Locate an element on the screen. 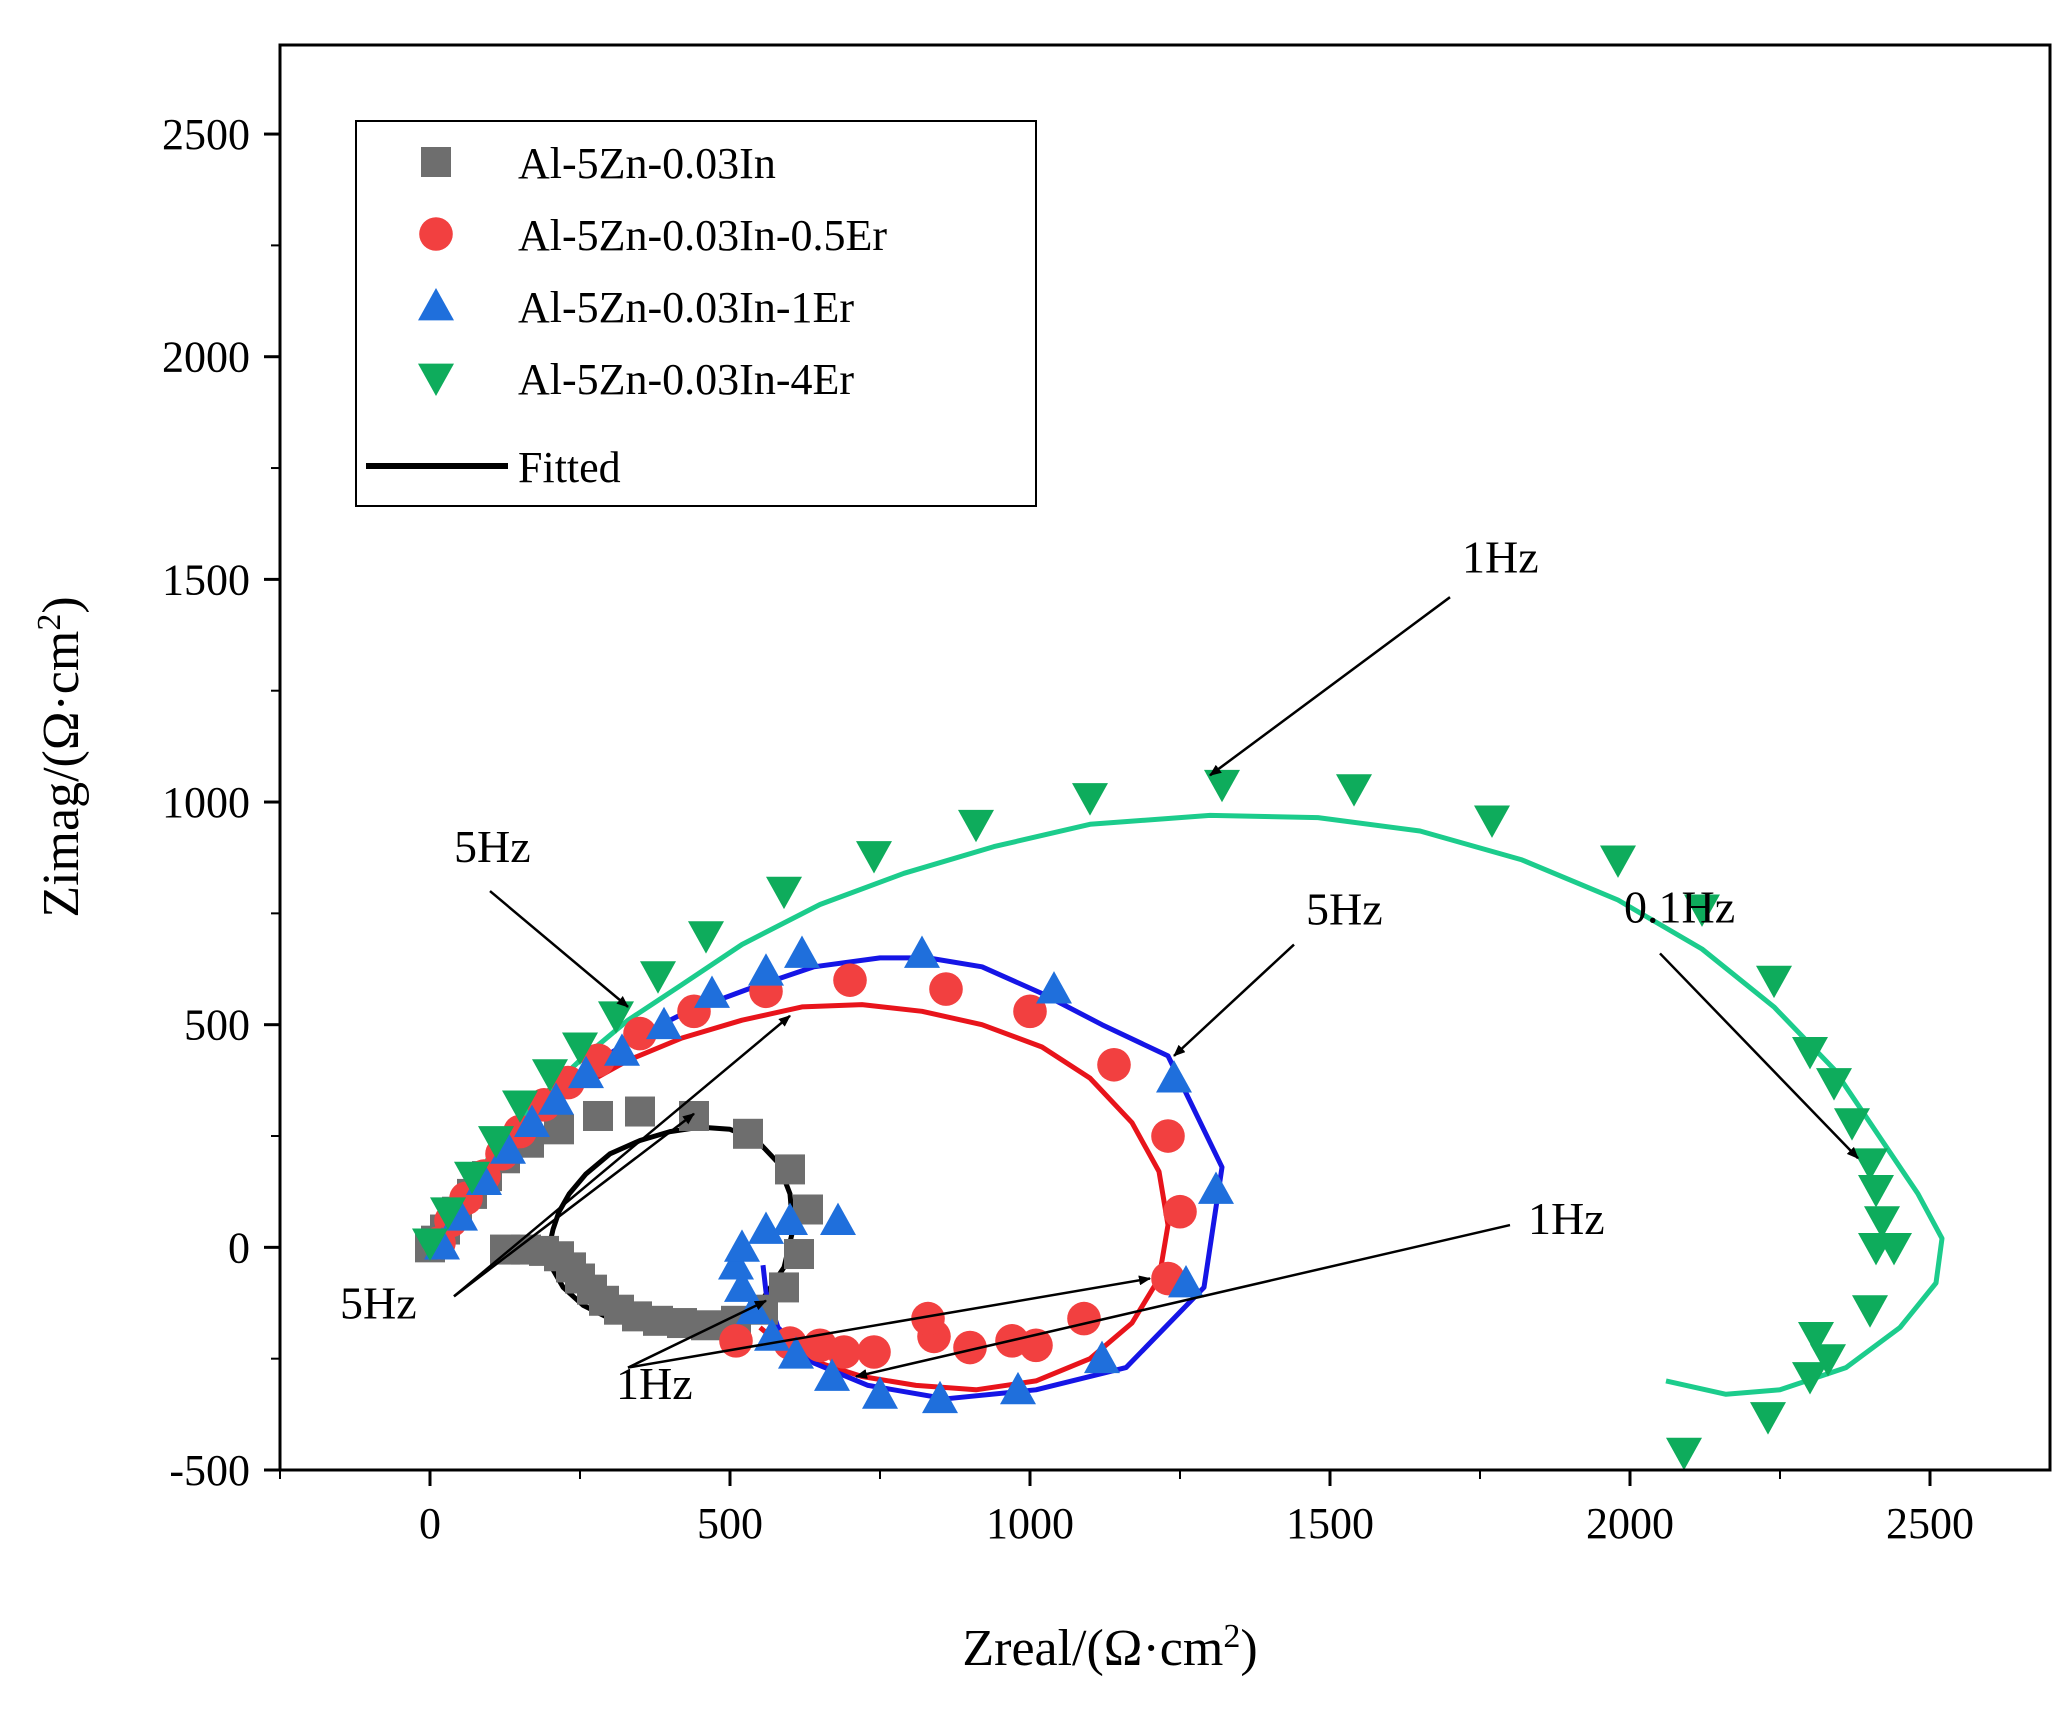 The width and height of the screenshot is (2070, 1731). annotation-label: 0.1Hz is located at coordinates (1679, 906).